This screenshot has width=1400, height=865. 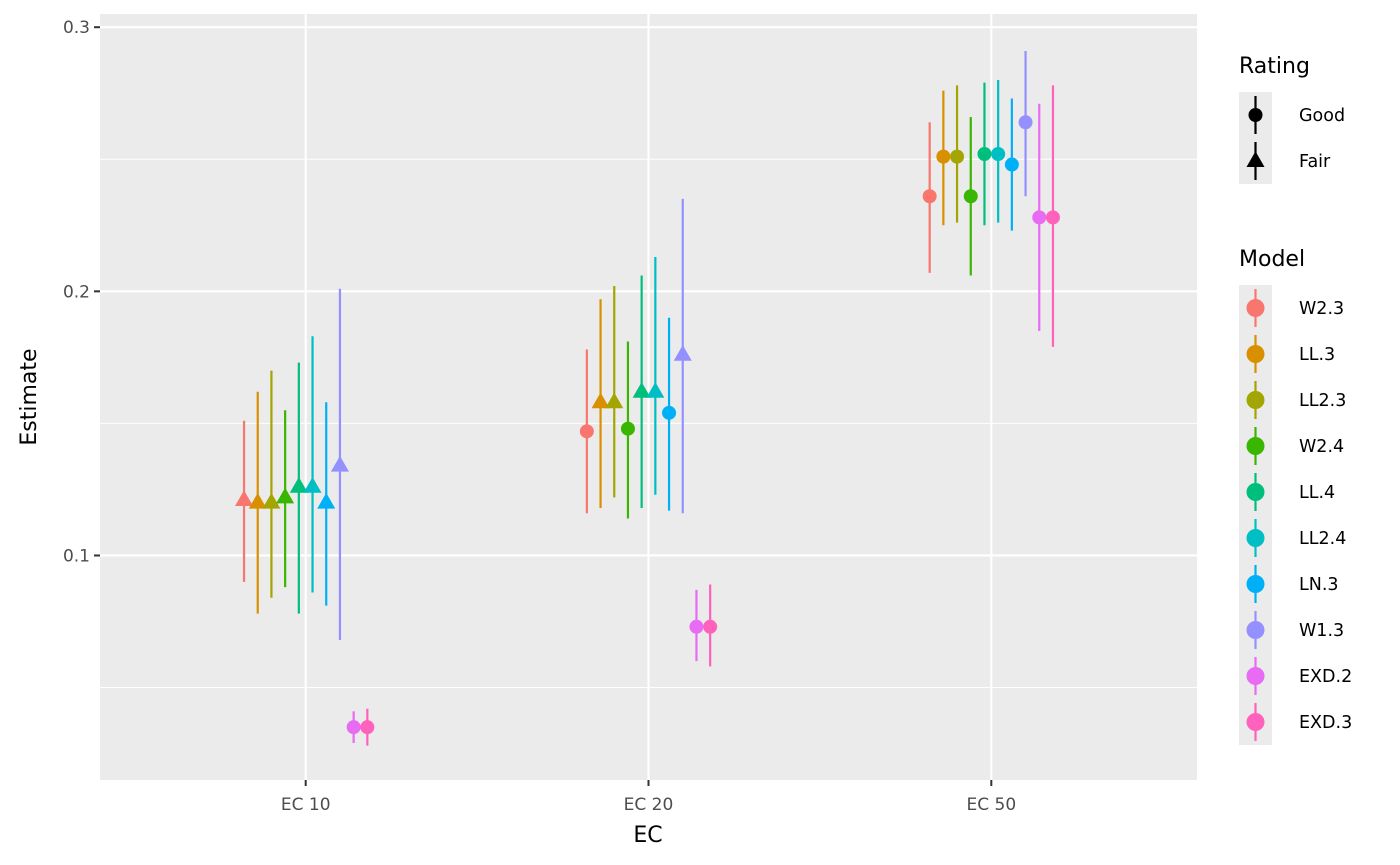 I want to click on x-tick-label: EC 50, so click(x=991, y=805).